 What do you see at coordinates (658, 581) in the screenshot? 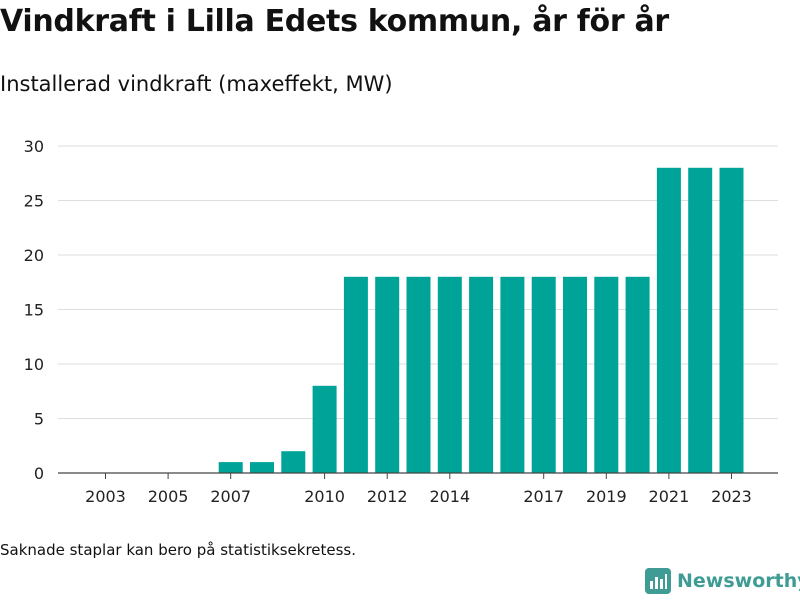
I see `newsworthy-logo-icon` at bounding box center [658, 581].